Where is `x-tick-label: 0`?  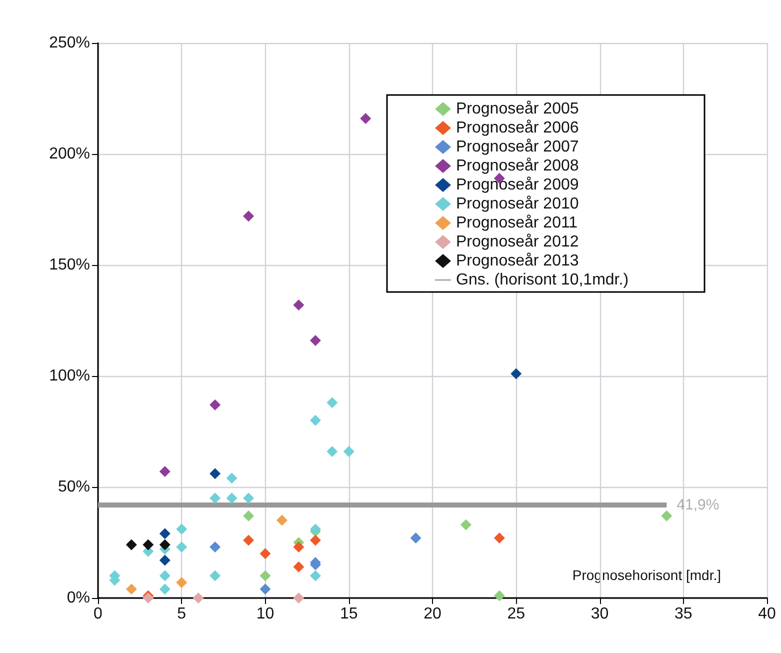 x-tick-label: 0 is located at coordinates (98, 614).